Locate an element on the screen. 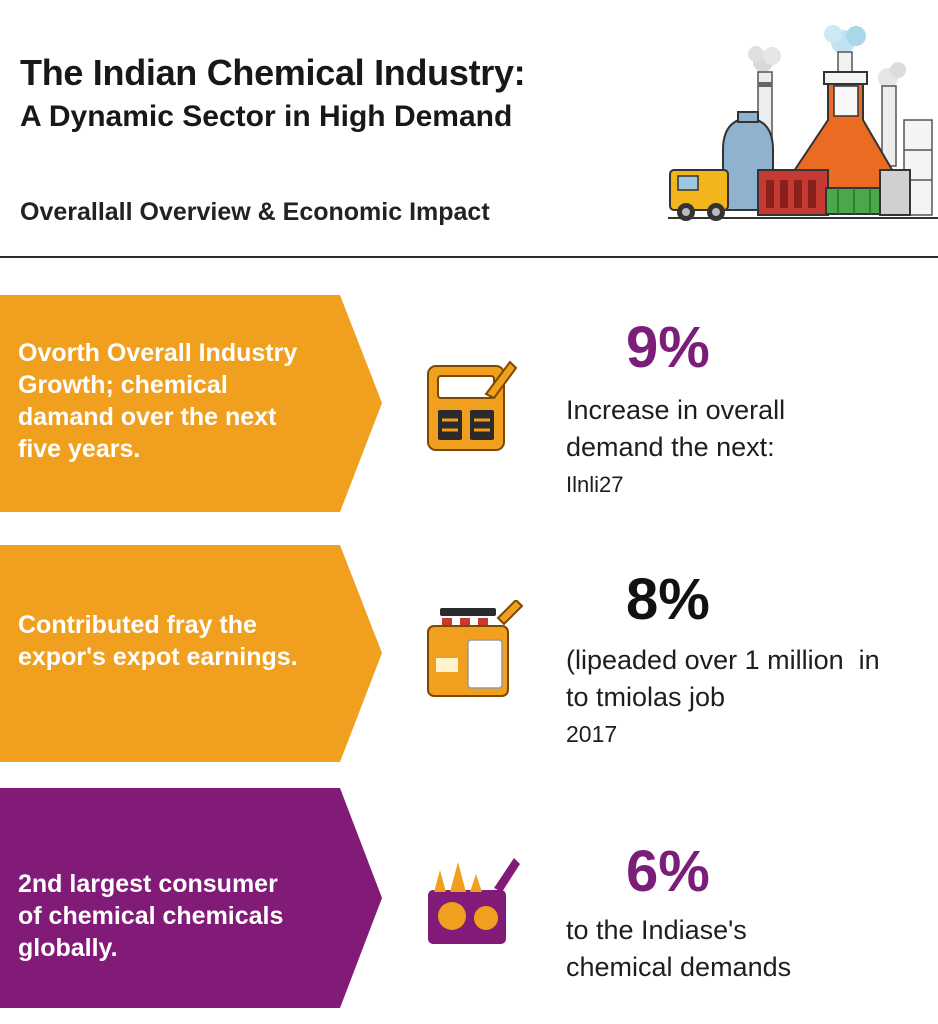 This screenshot has width=938, height=1024. chevron-line: of chemical chemicals is located at coordinates (151, 916).